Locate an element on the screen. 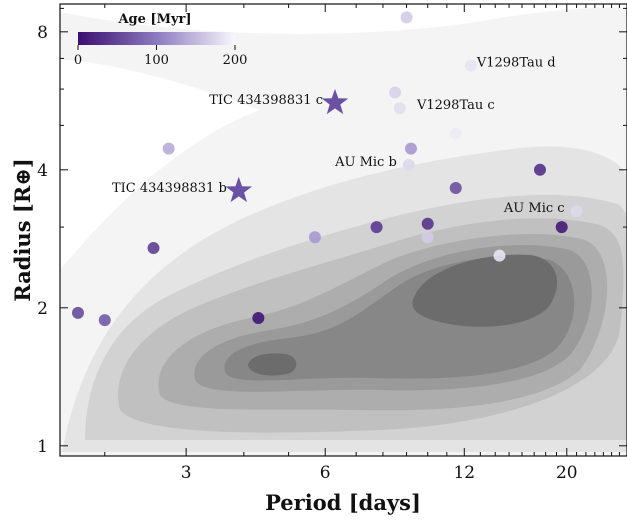  planet-annotation: V1298Tau c is located at coordinates (455, 105).